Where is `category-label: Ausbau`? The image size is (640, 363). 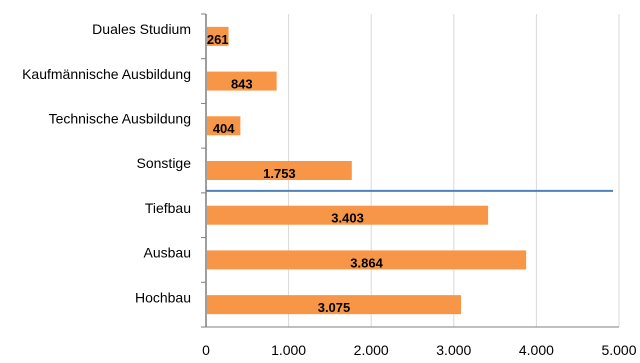 category-label: Ausbau is located at coordinates (167, 253).